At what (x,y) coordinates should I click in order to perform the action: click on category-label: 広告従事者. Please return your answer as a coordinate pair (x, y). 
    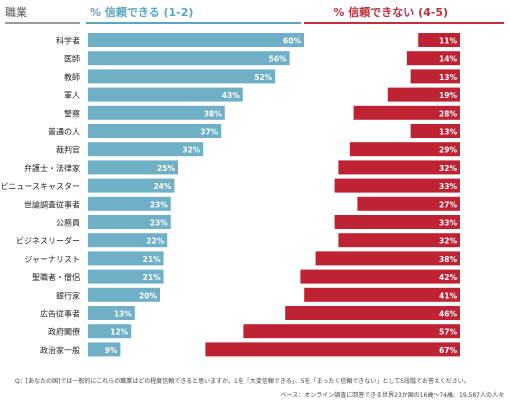
    Looking at the image, I should click on (60, 314).